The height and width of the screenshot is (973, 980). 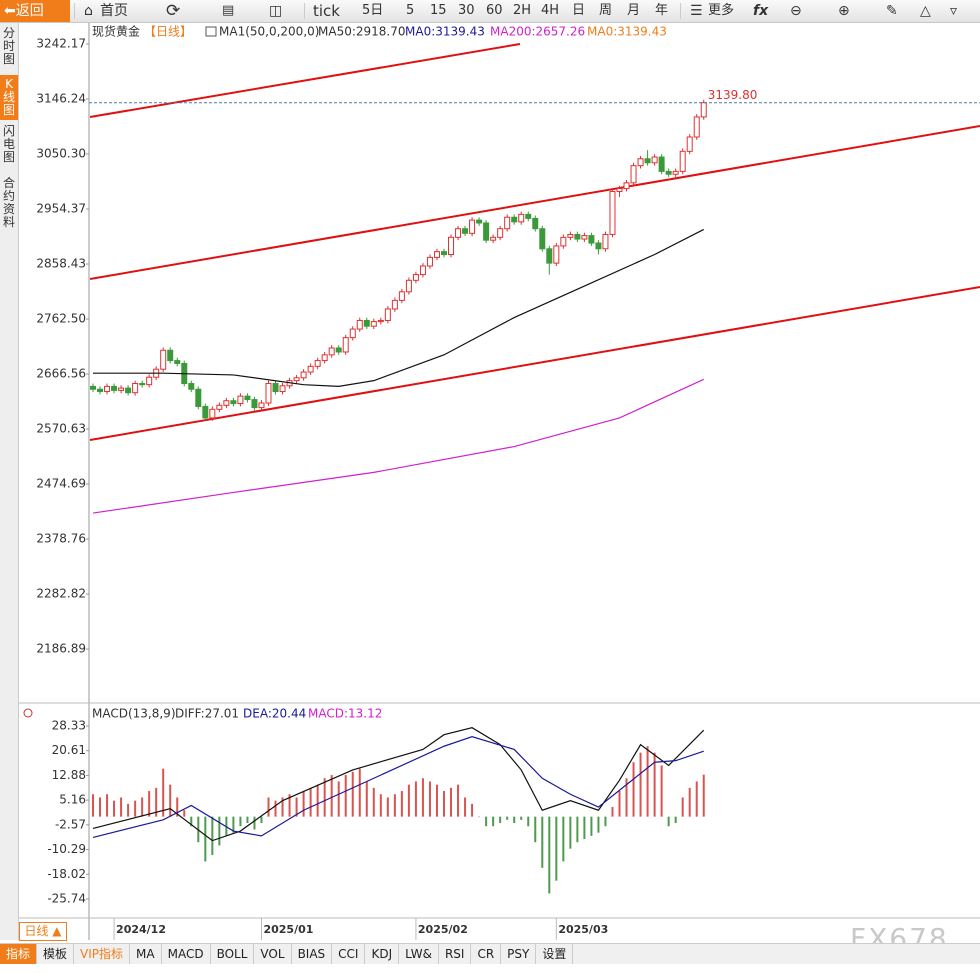 I want to click on more-button: 更多, so click(x=721, y=10).